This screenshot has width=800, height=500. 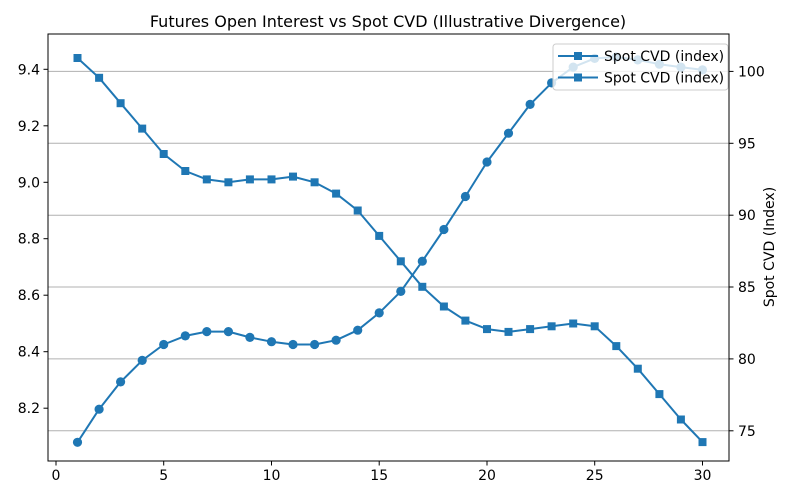 What do you see at coordinates (640, 67) in the screenshot?
I see `legend: Spot CVD (index) Spot CVD (index)` at bounding box center [640, 67].